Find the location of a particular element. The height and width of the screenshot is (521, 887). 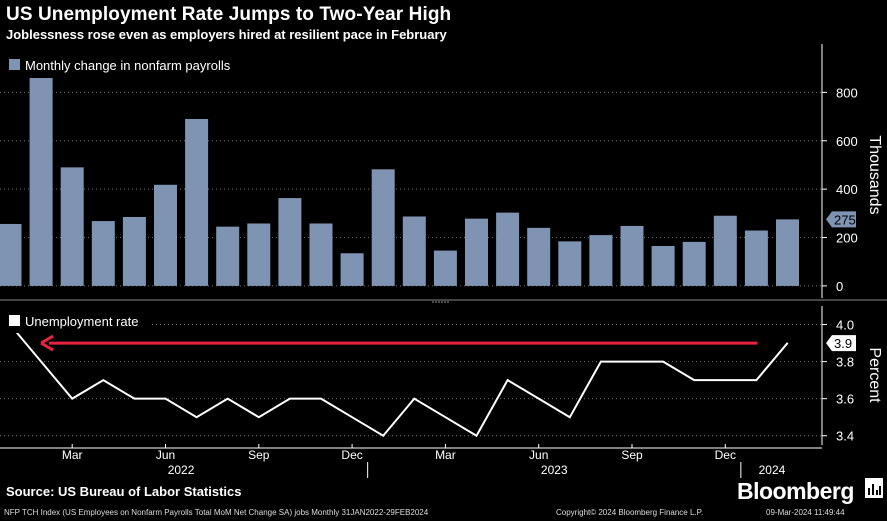

last-value-label: 275 is located at coordinates (845, 219).